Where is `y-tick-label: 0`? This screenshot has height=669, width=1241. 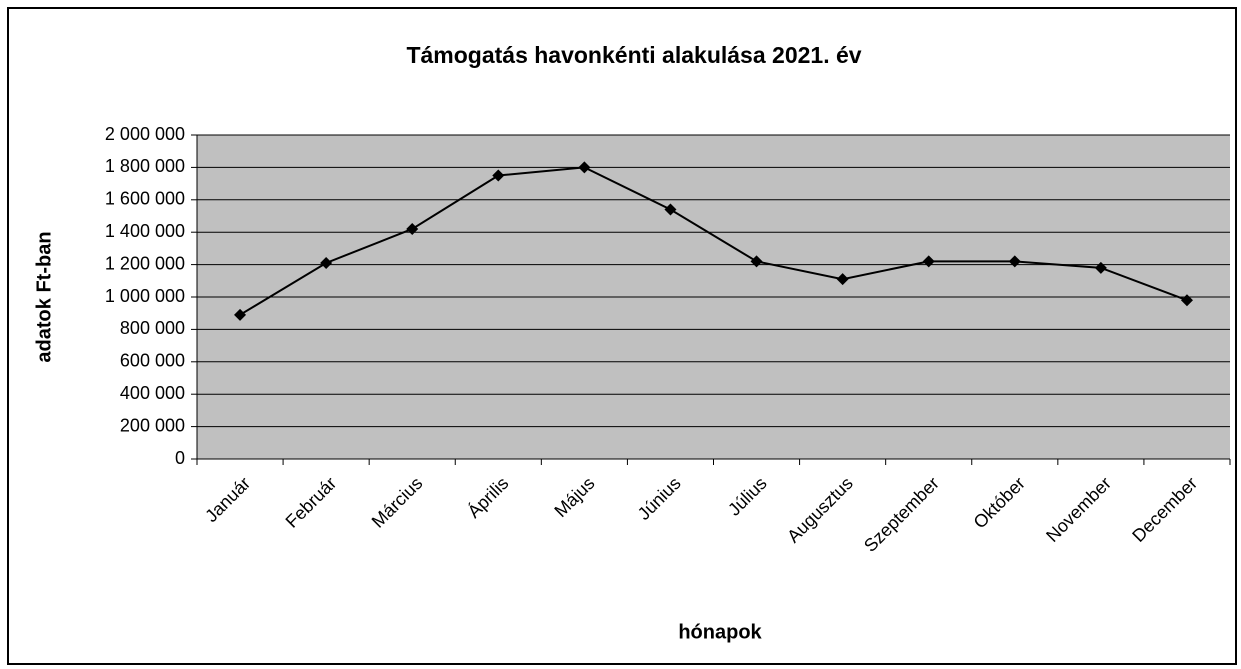 y-tick-label: 0 is located at coordinates (180, 458).